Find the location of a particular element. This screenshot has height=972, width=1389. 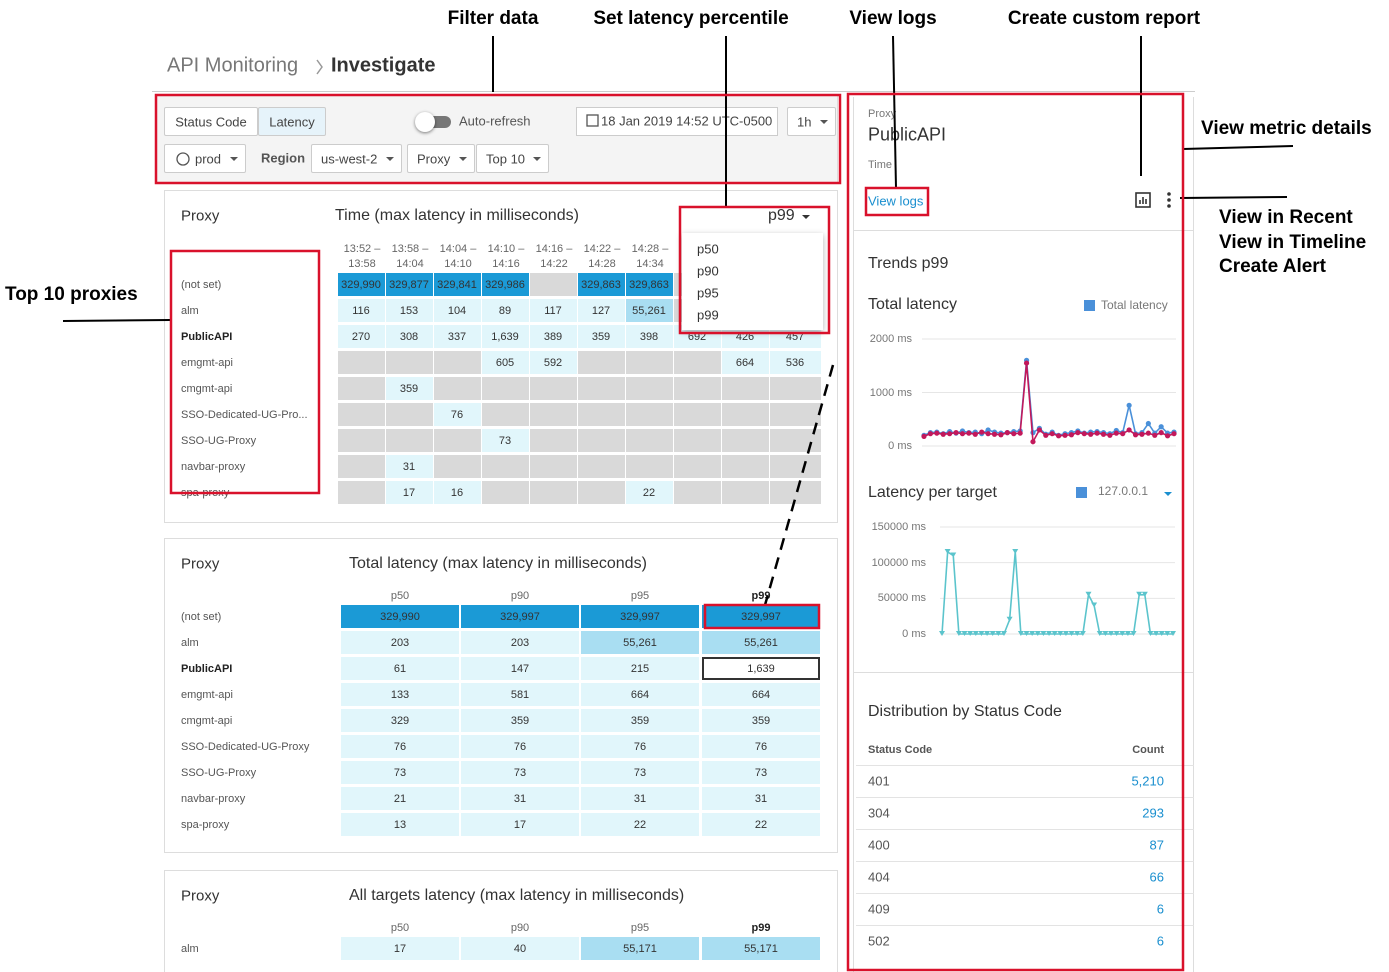

status-count: 66 is located at coordinates (1156, 877).